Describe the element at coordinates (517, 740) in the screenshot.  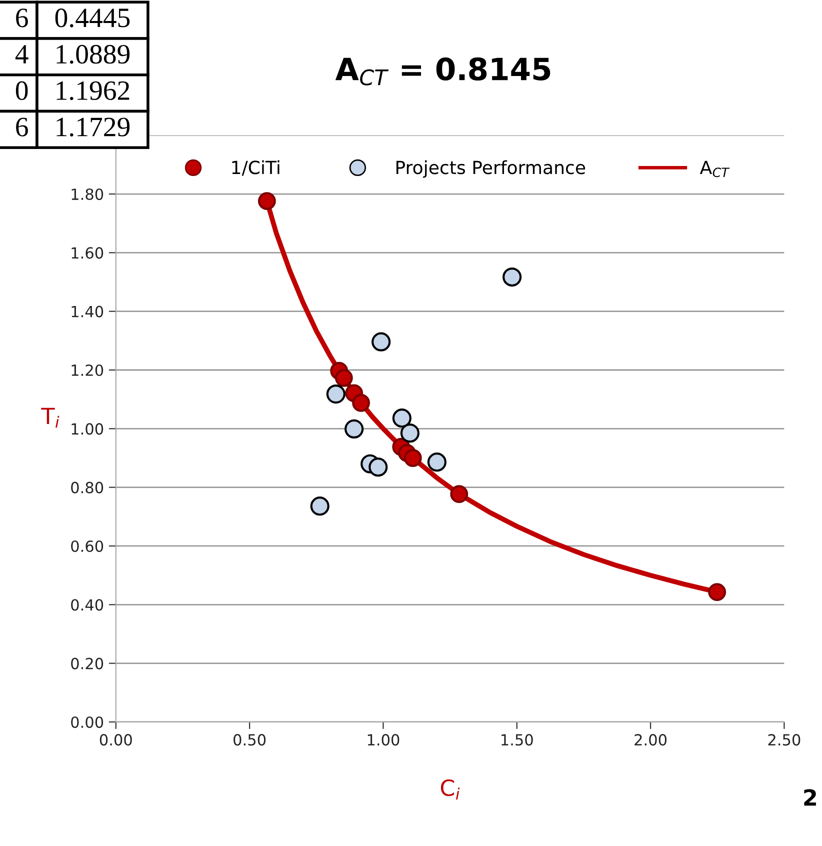
I see `x-tick-label: 1.50` at that location.